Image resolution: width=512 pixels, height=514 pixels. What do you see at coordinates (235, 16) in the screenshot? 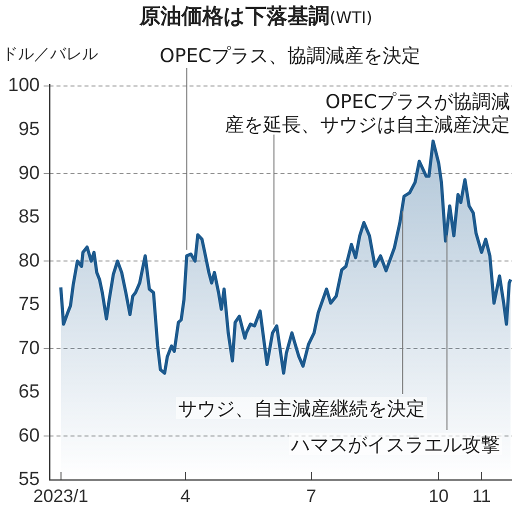
I see `chart-title: 原油価格は下落基調` at bounding box center [235, 16].